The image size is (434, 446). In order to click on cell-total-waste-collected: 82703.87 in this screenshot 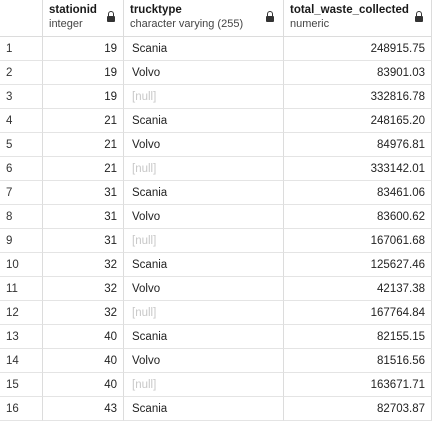, I will do `click(358, 409)`.